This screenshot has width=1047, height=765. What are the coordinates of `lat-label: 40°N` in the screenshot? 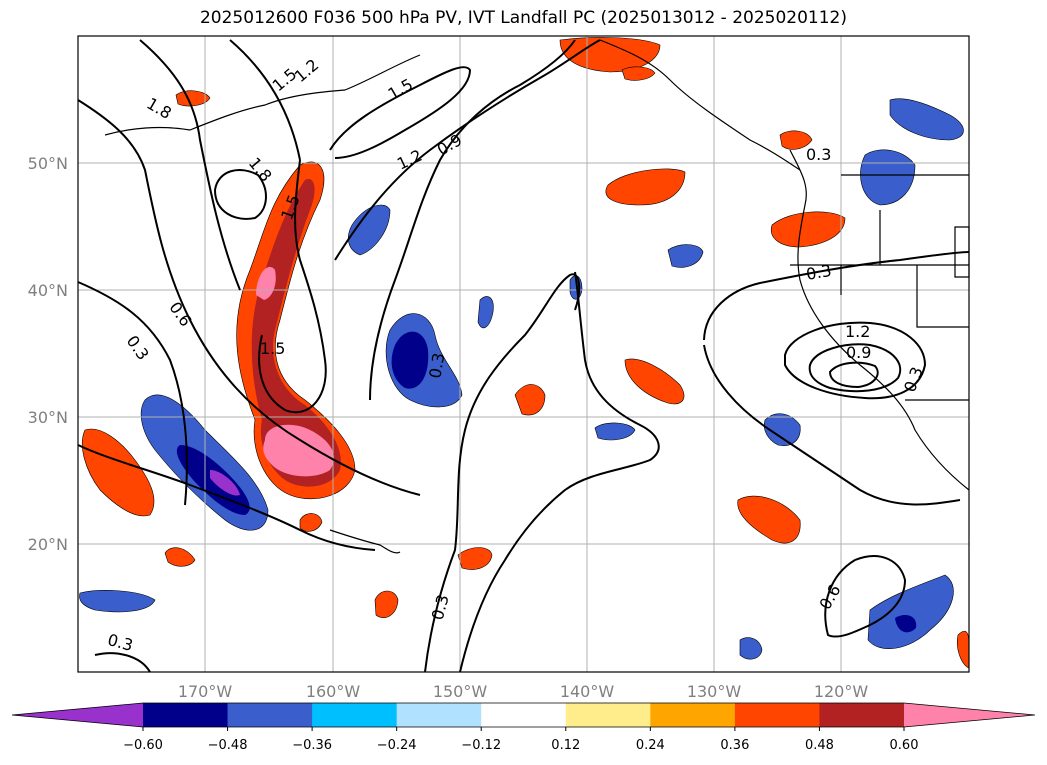 It's located at (48, 290).